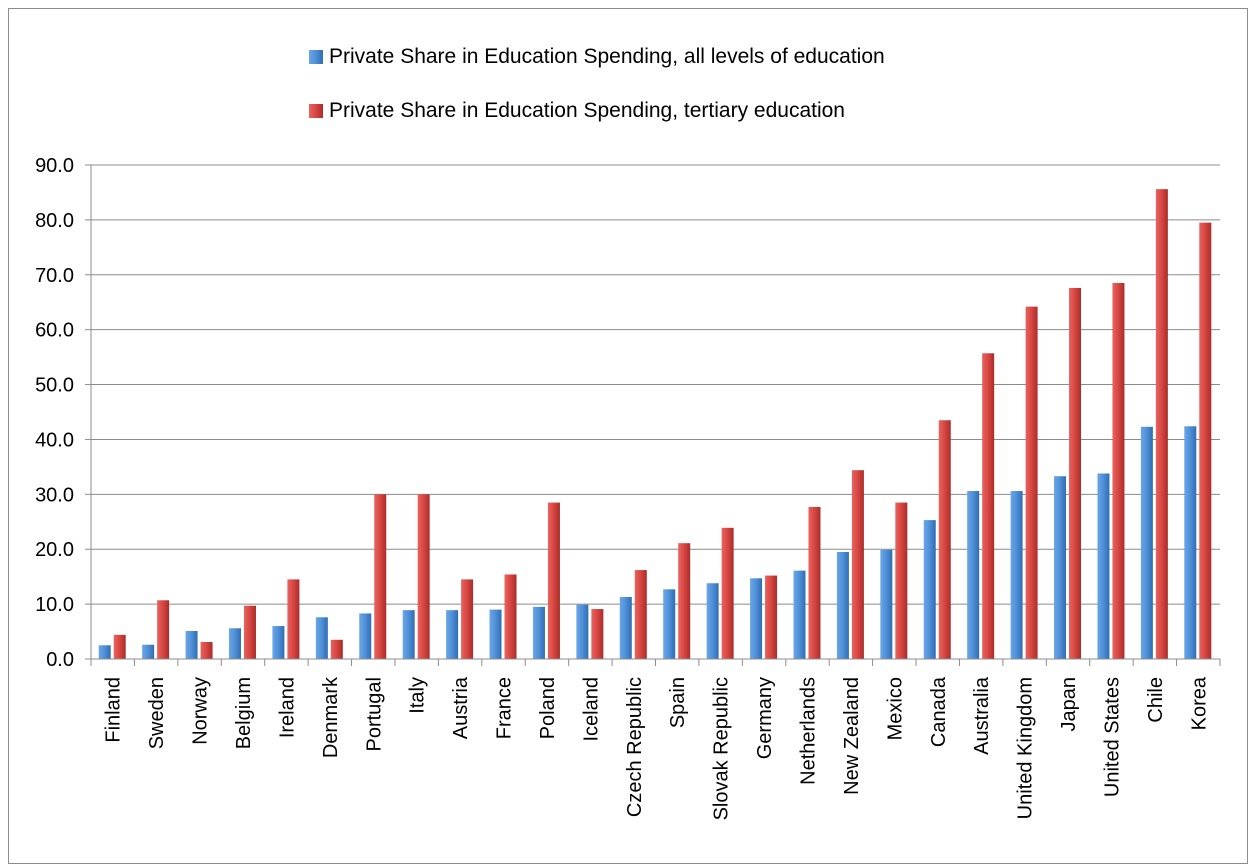 The image size is (1250, 867). I want to click on y-tick-label: 50.0, so click(54, 386).